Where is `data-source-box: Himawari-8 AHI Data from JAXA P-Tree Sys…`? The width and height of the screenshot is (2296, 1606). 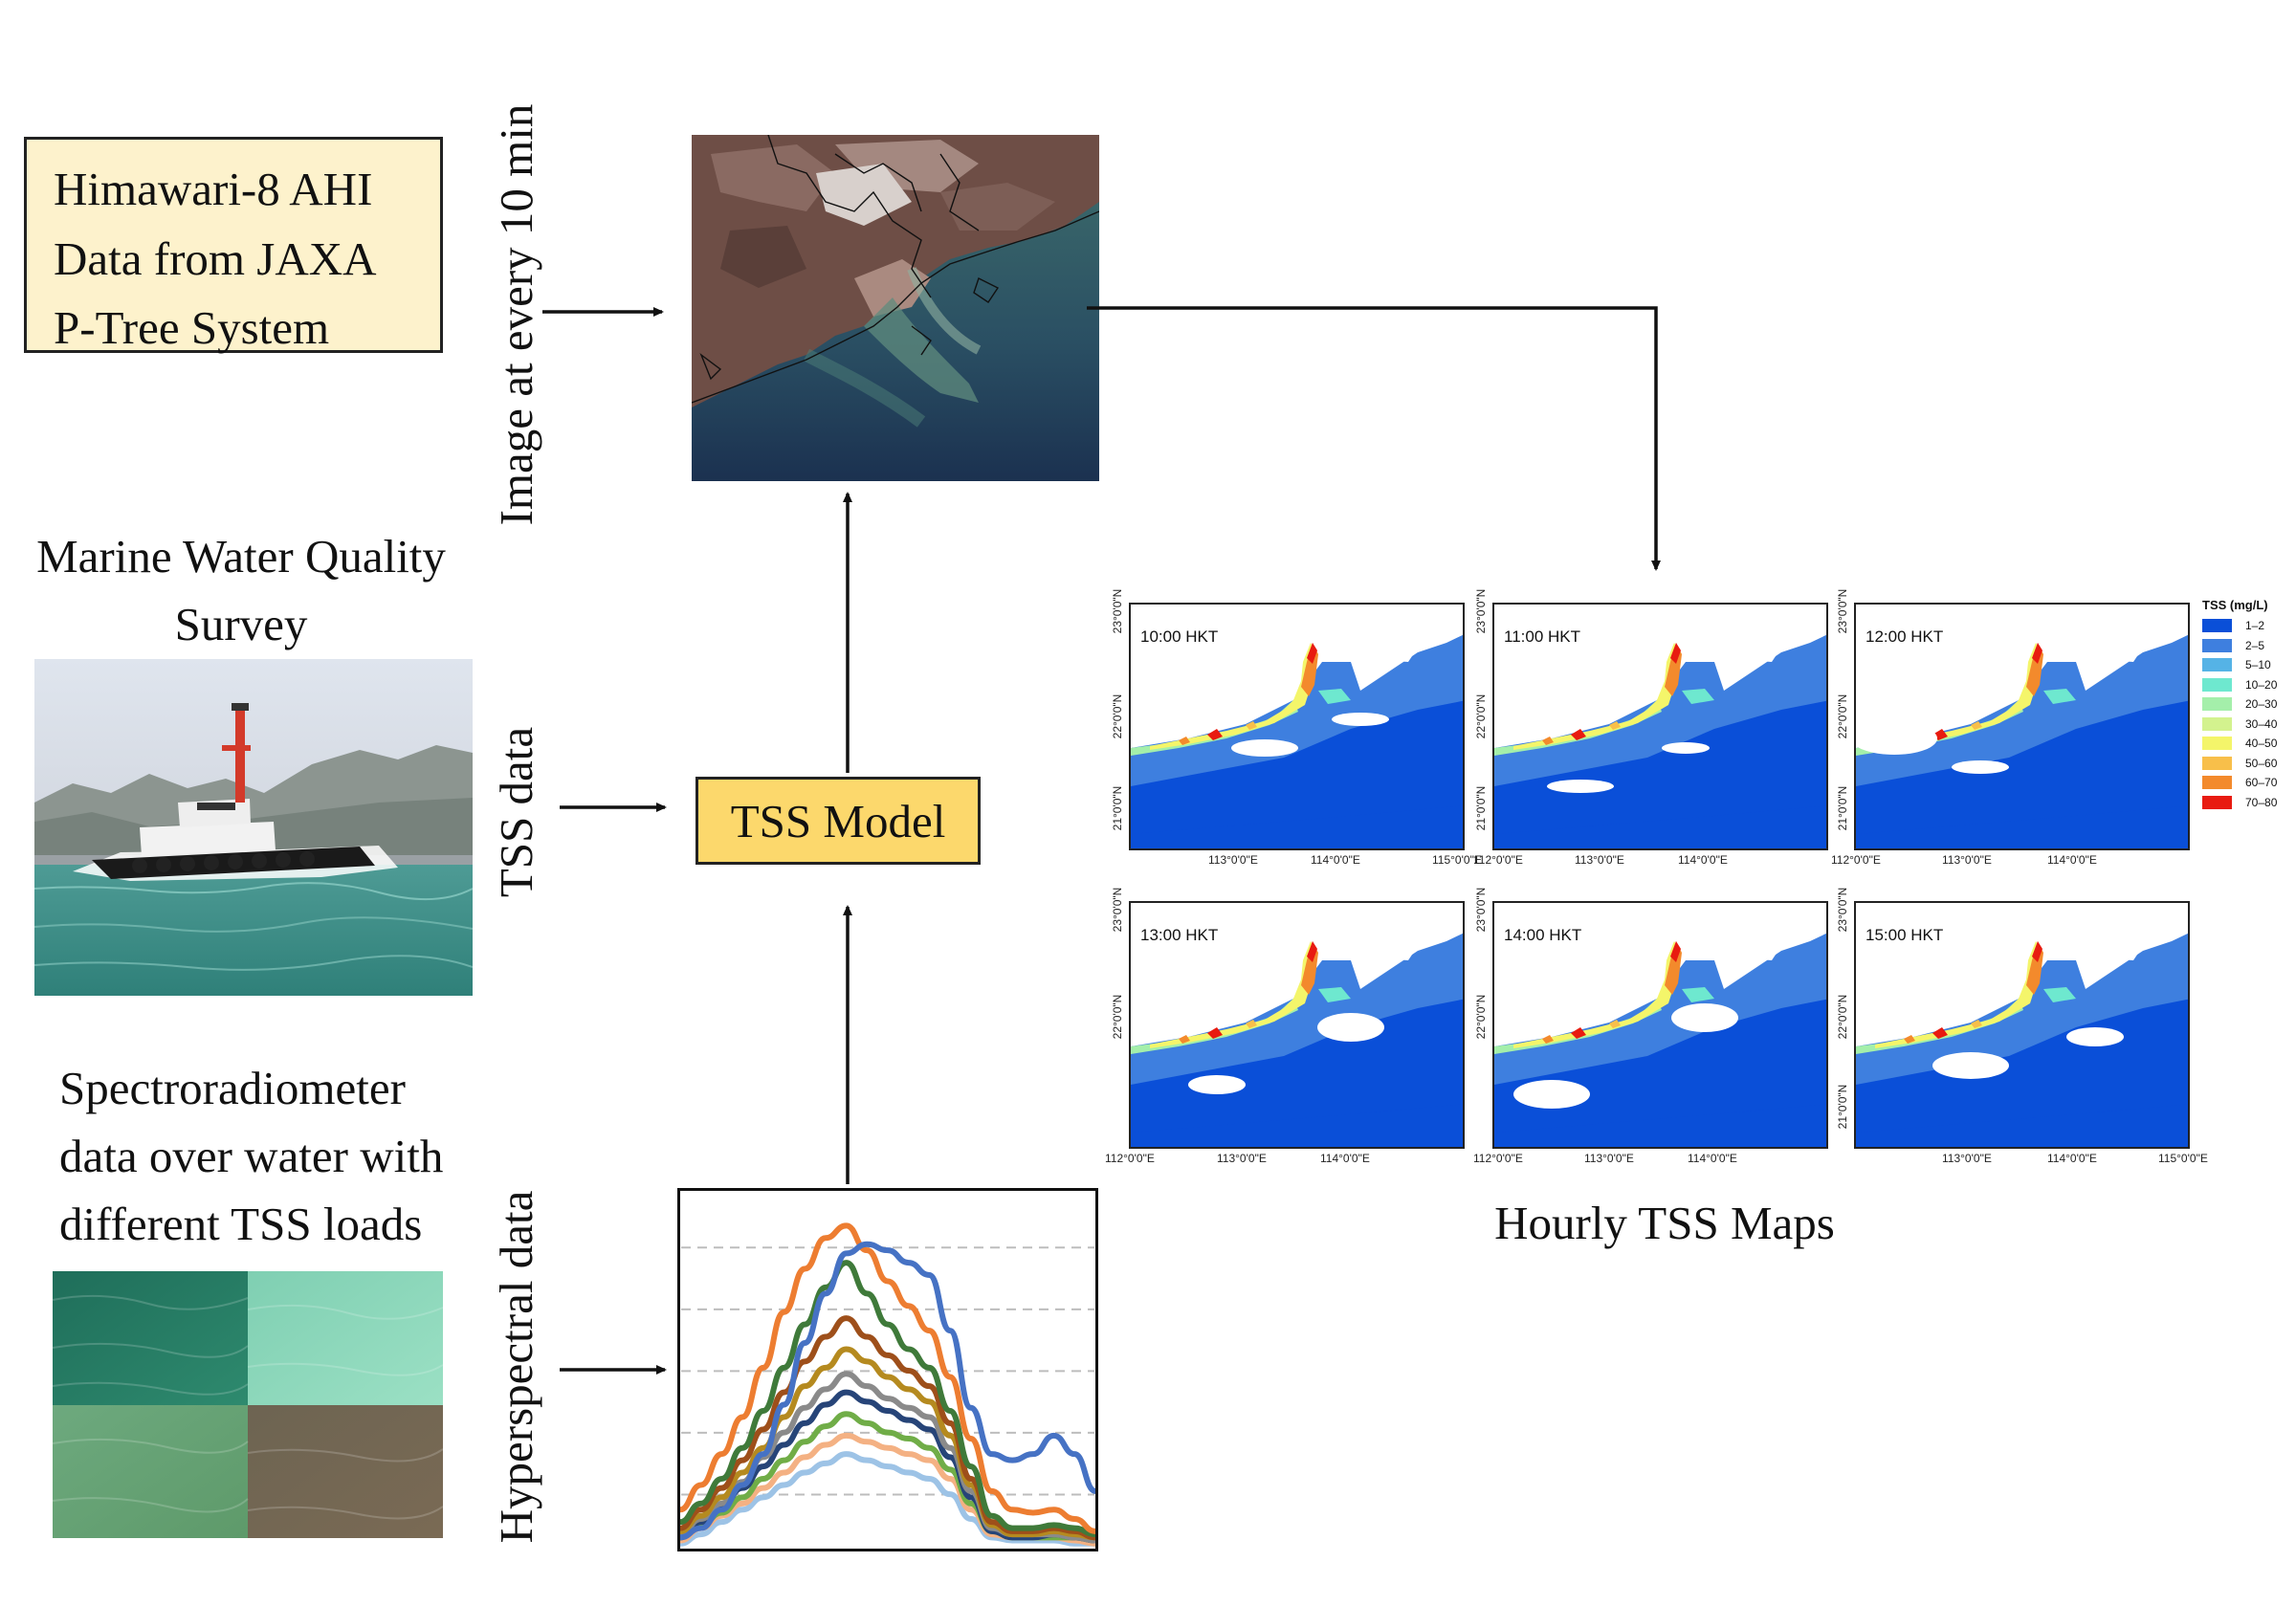 data-source-box: Himawari-8 AHI Data from JAXA P-Tree Sys… is located at coordinates (233, 245).